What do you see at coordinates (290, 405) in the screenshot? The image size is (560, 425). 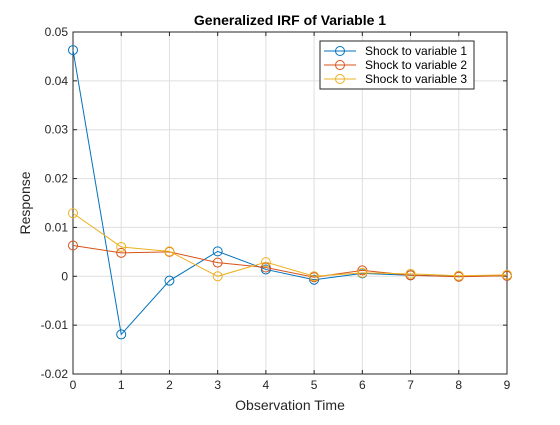 I see `x-axis-label: Observation Time` at bounding box center [290, 405].